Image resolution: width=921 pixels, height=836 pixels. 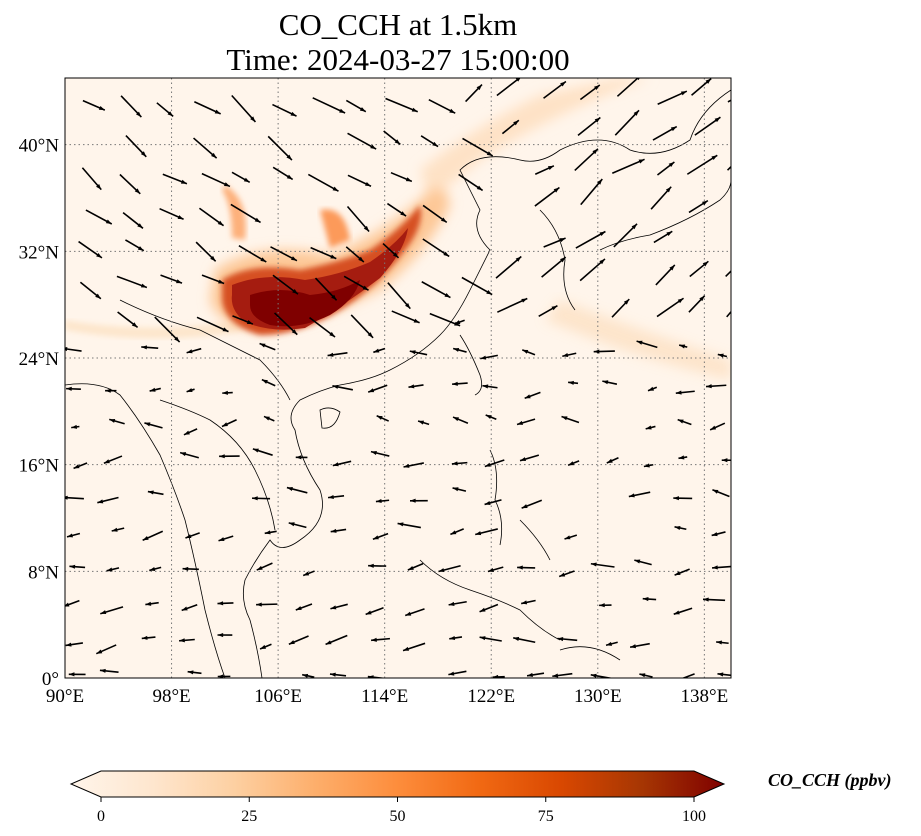 What do you see at coordinates (43, 572) in the screenshot?
I see `y-tick-label: 8°N` at bounding box center [43, 572].